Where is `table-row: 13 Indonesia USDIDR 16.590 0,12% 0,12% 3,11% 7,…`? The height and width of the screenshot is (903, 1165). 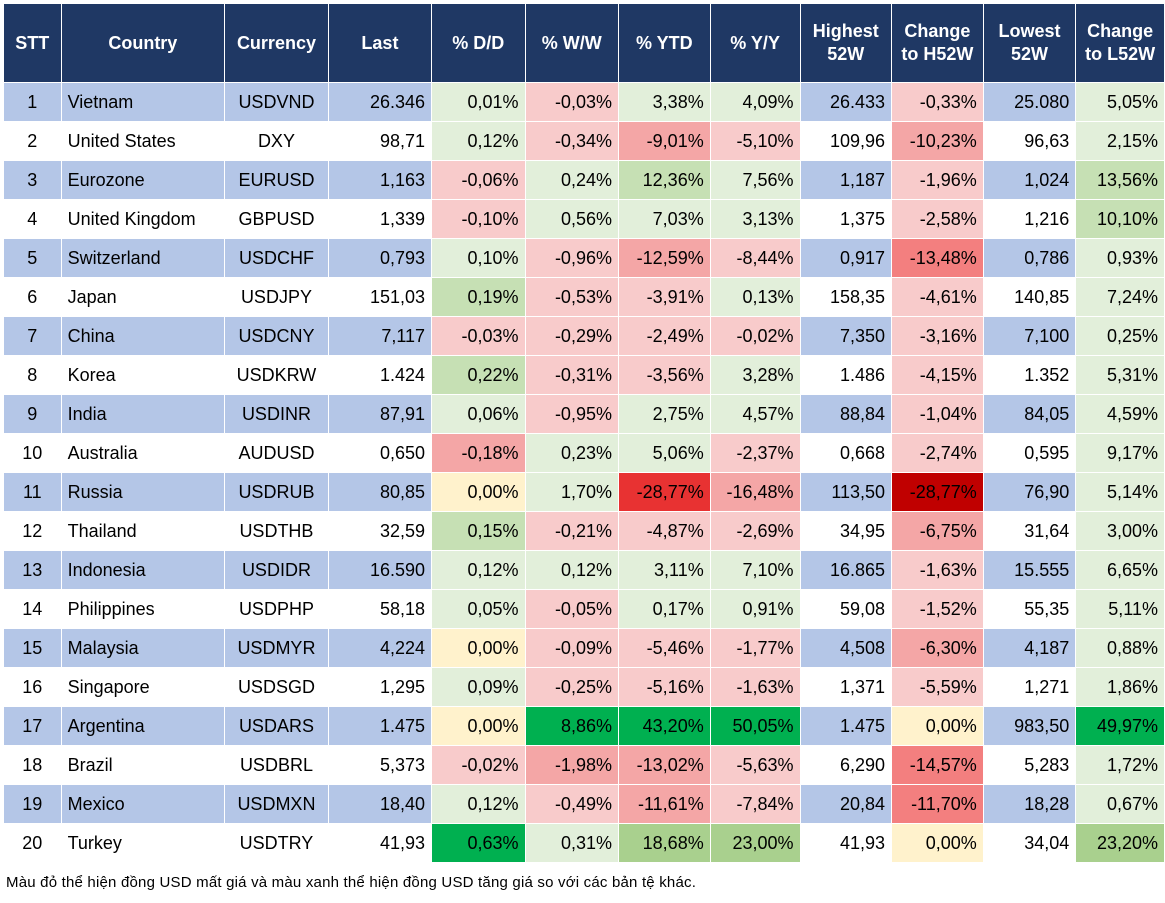 table-row: 13 Indonesia USDIDR 16.590 0,12% 0,12% 3,11% 7,… is located at coordinates (584, 570).